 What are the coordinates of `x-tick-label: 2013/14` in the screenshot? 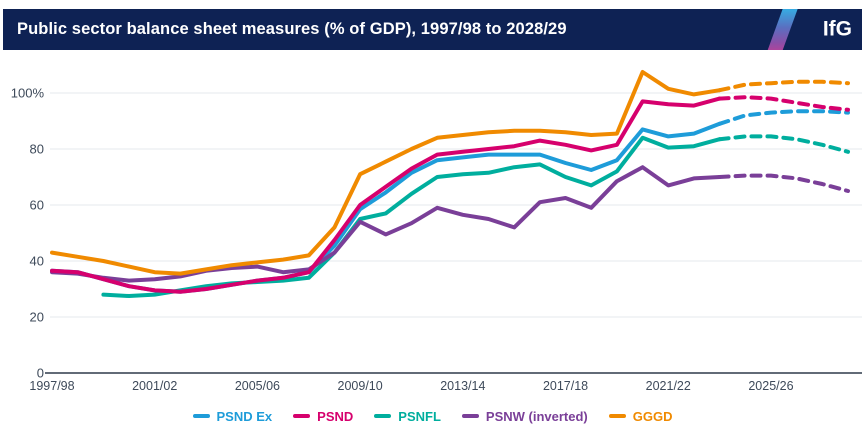 It's located at (462, 386).